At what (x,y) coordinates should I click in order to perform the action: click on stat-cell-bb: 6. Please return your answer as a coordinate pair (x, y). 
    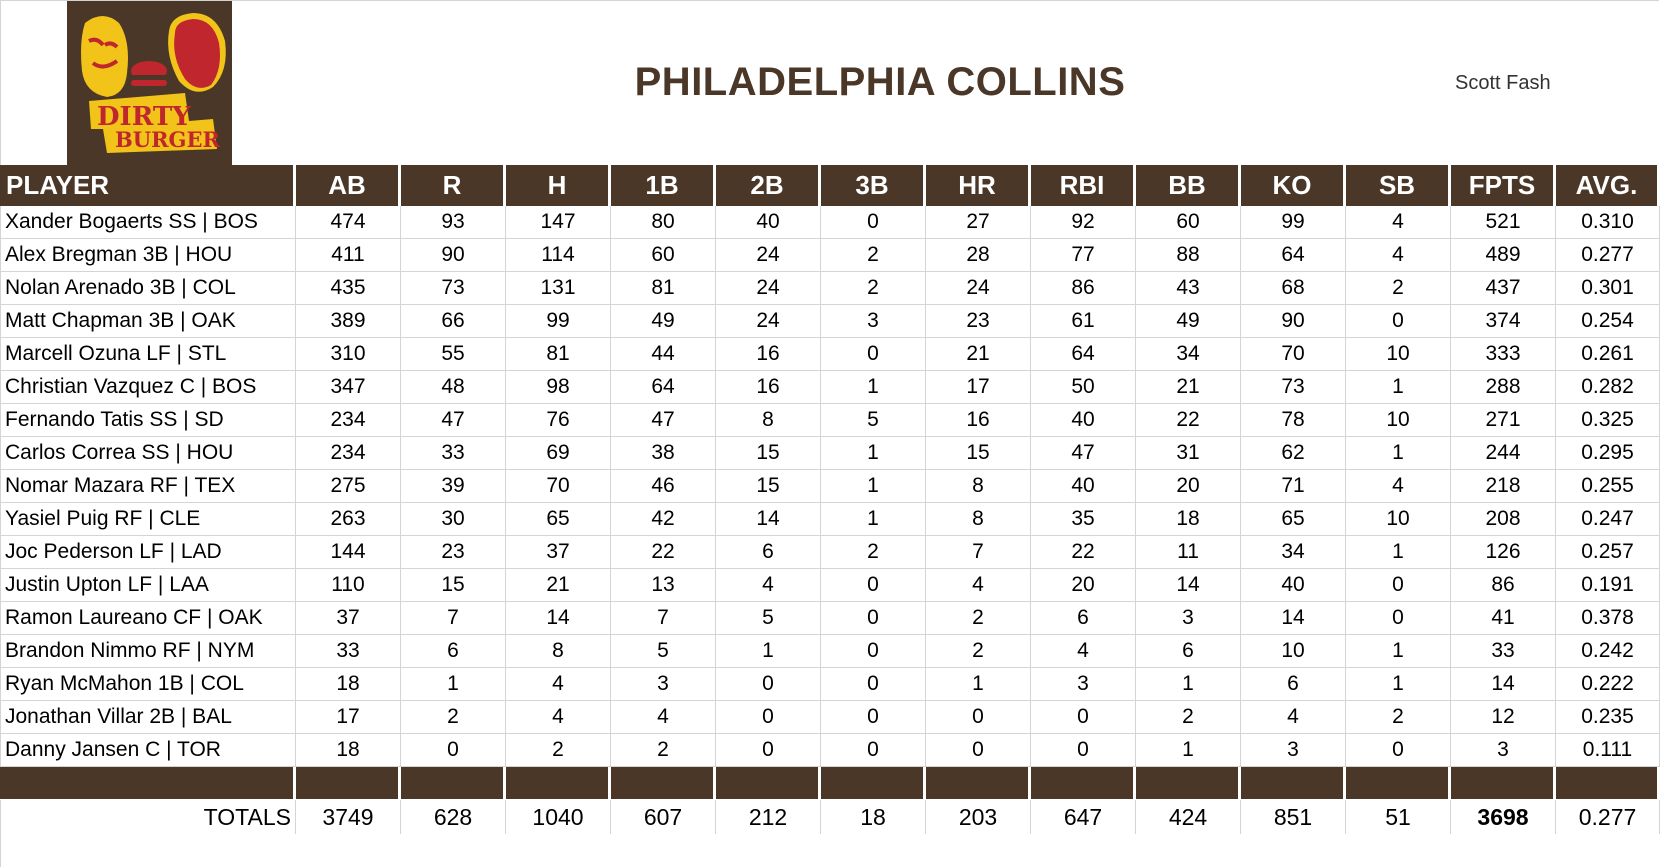
    Looking at the image, I should click on (1188, 651).